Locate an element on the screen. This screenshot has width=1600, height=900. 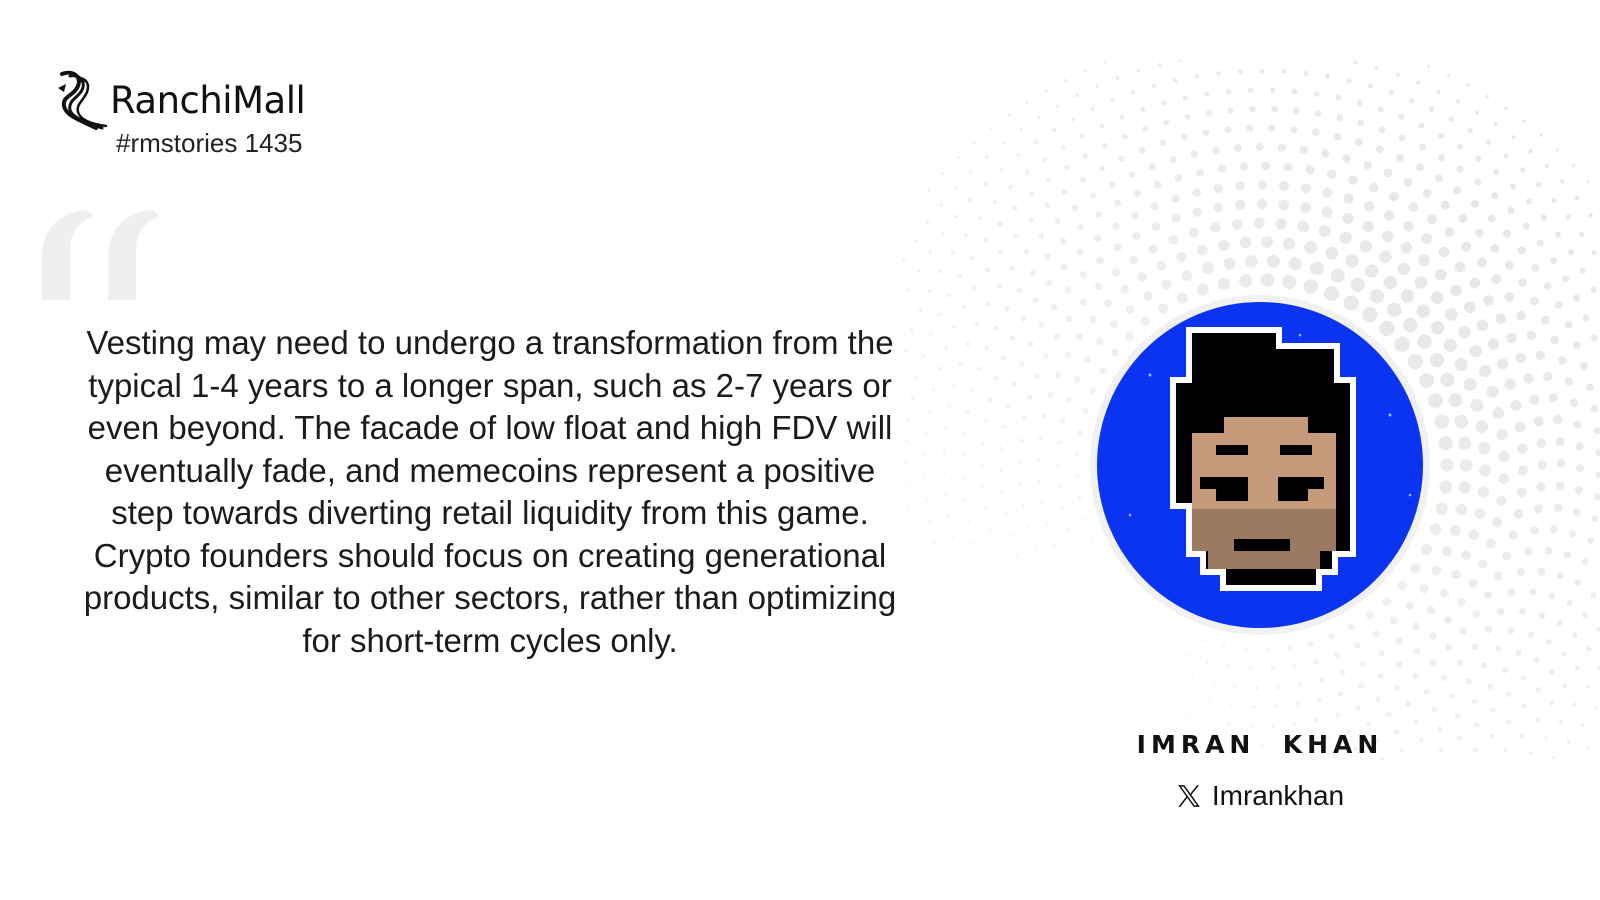
author-handle-row: Imrankhan is located at coordinates (1260, 796).